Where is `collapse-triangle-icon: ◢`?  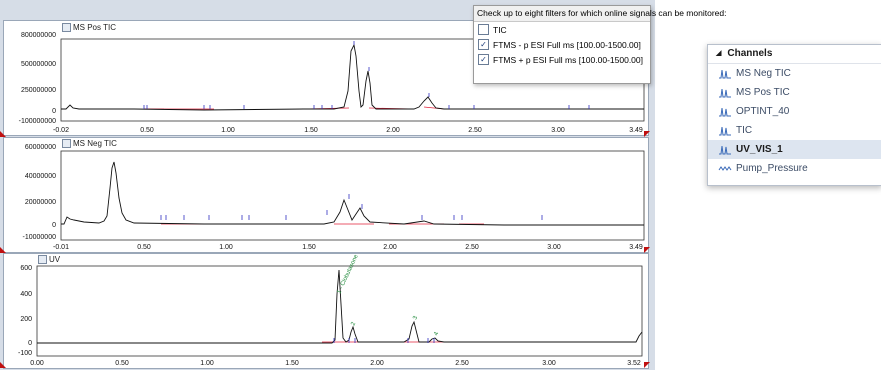
collapse-triangle-icon: ◢ is located at coordinates (719, 53).